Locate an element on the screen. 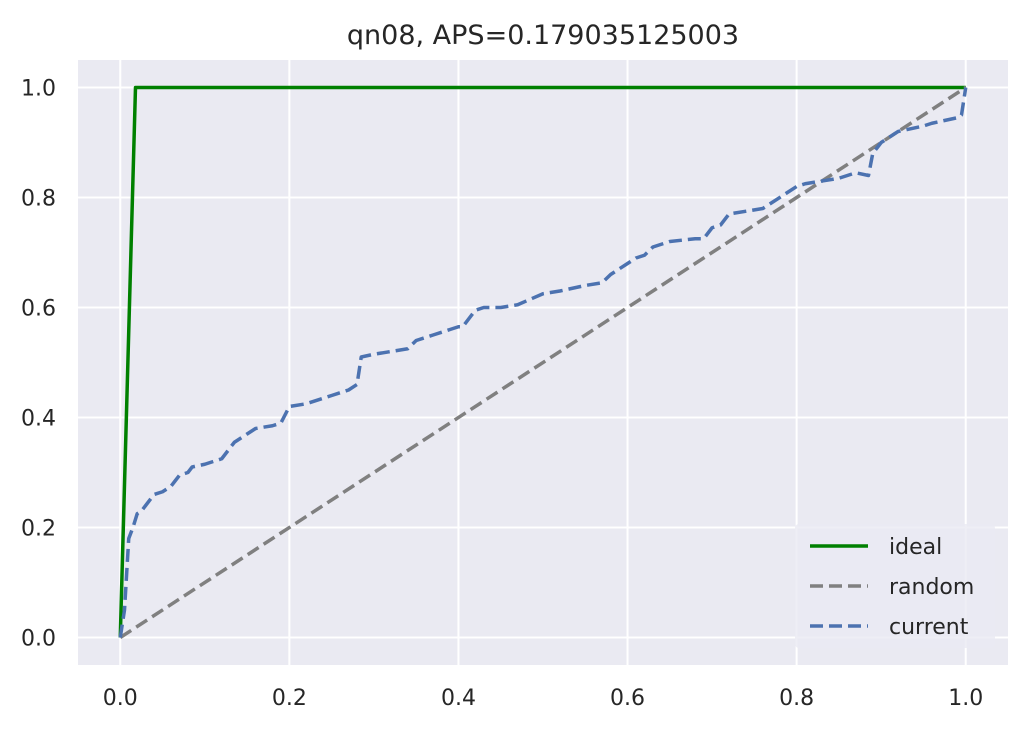 Image resolution: width=1028 pixels, height=730 pixels. y-tick-label: 0.4 is located at coordinates (38, 419).